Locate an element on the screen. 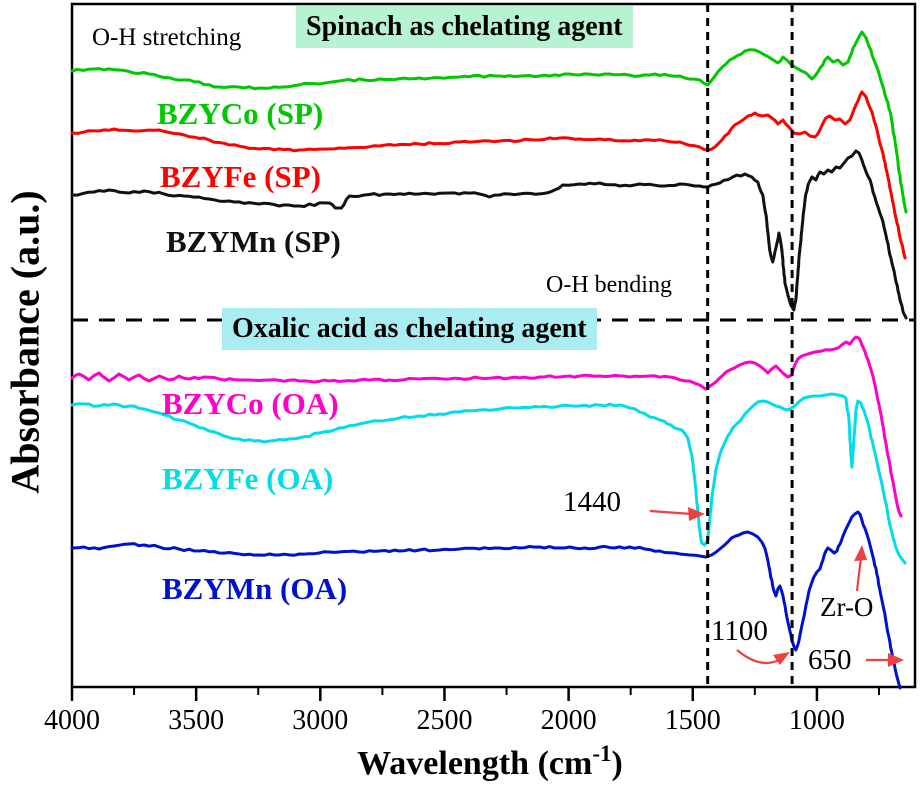 The width and height of the screenshot is (922, 803). x-axis-title-superscript: -1 is located at coordinates (602, 753).